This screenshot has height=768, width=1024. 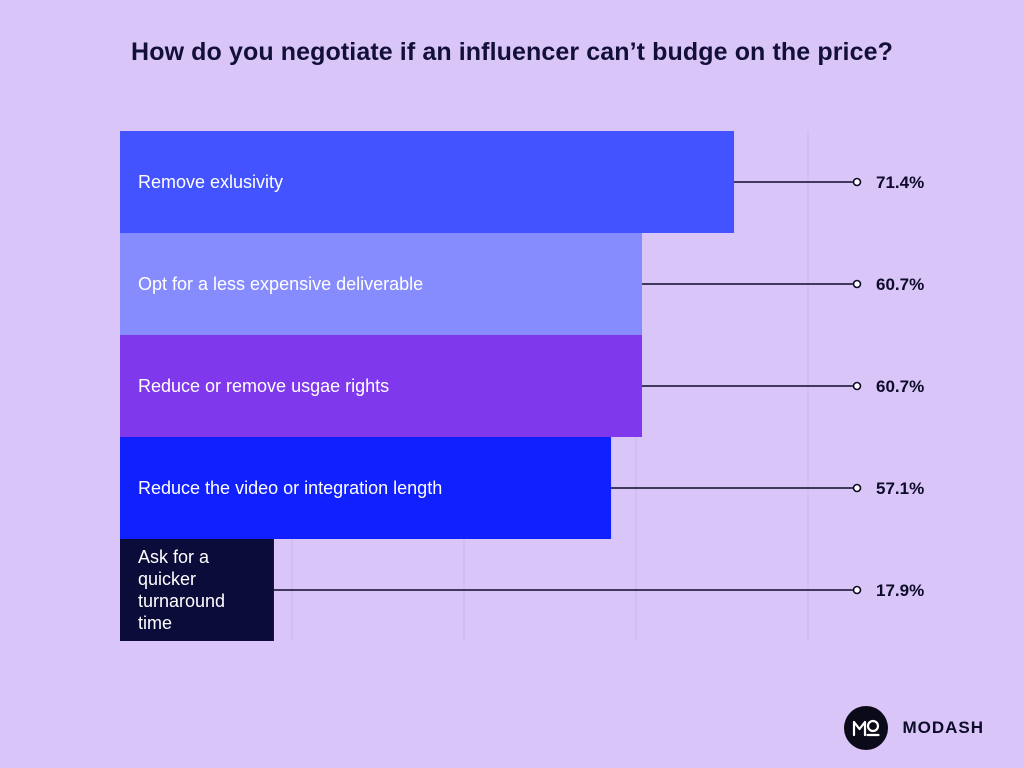 What do you see at coordinates (943, 727) in the screenshot?
I see `brand-name: MODASH` at bounding box center [943, 727].